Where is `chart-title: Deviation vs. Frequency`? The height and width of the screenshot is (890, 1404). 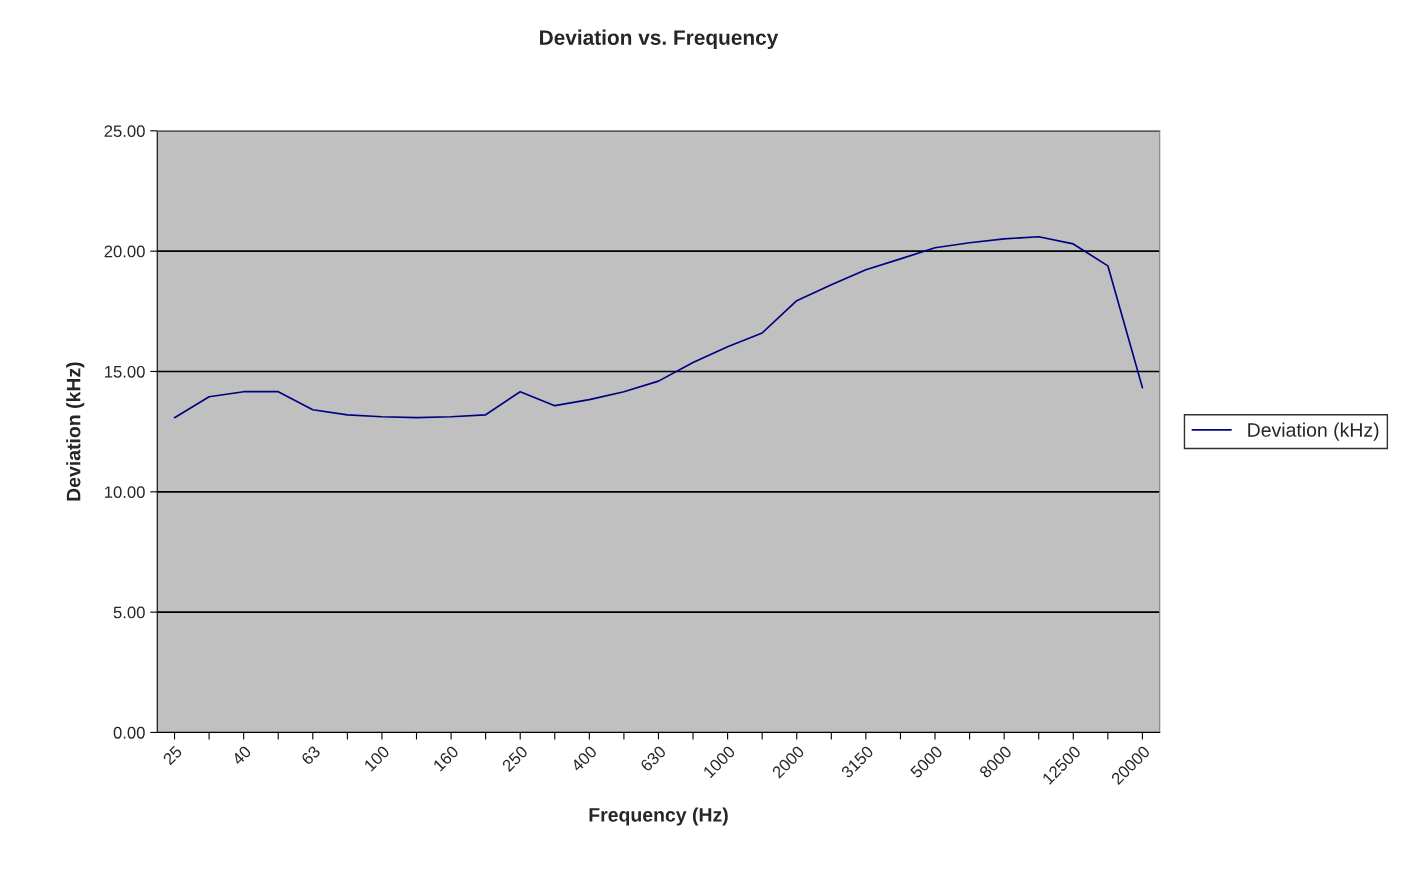 chart-title: Deviation vs. Frequency is located at coordinates (659, 39).